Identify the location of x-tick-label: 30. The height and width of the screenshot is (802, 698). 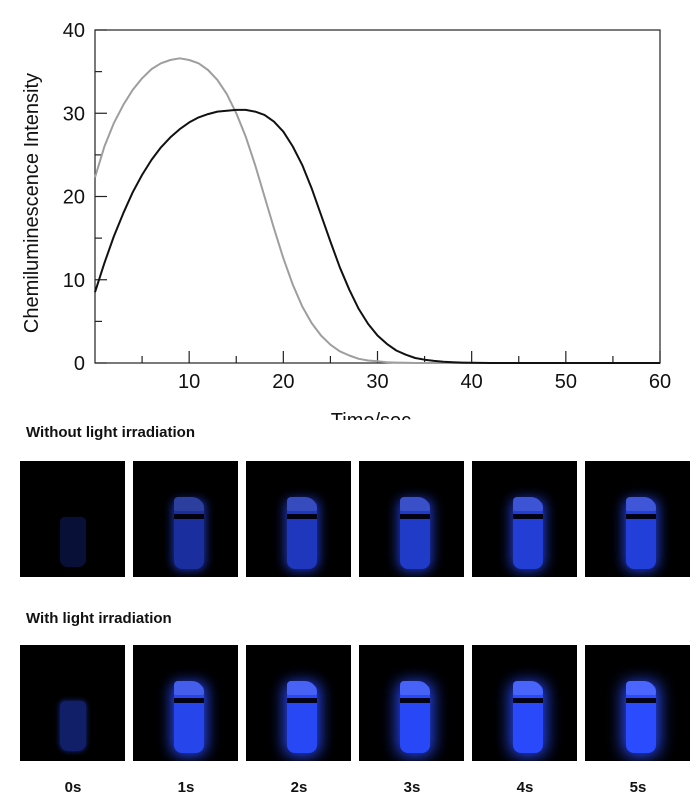
(377, 382).